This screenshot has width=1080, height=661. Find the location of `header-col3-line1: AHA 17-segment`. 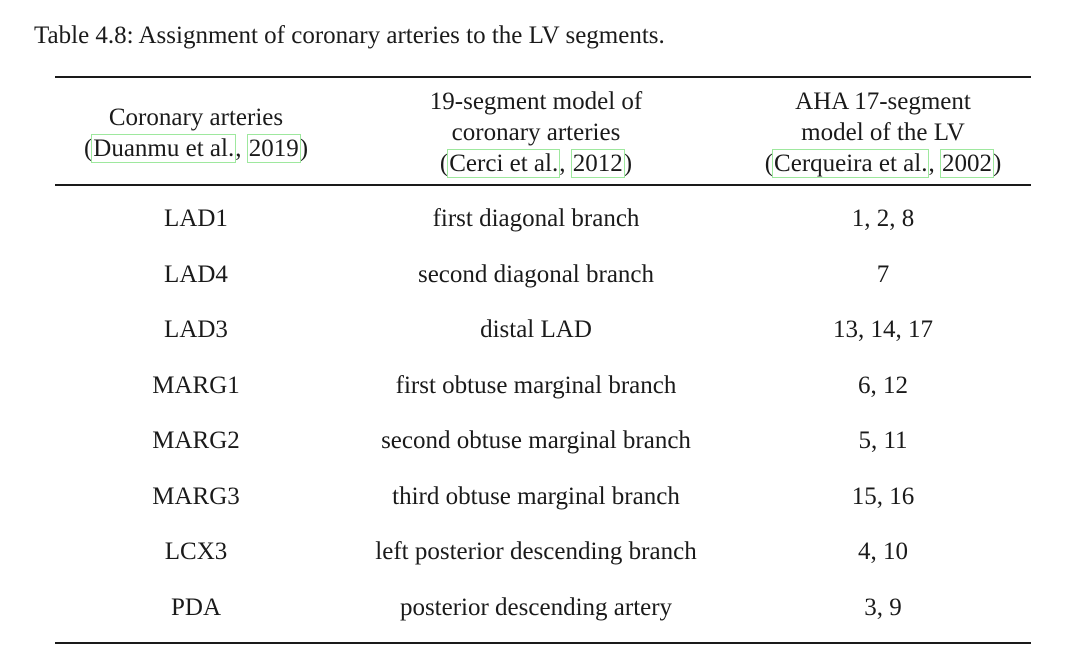

header-col3-line1: AHA 17-segment is located at coordinates (883, 101).